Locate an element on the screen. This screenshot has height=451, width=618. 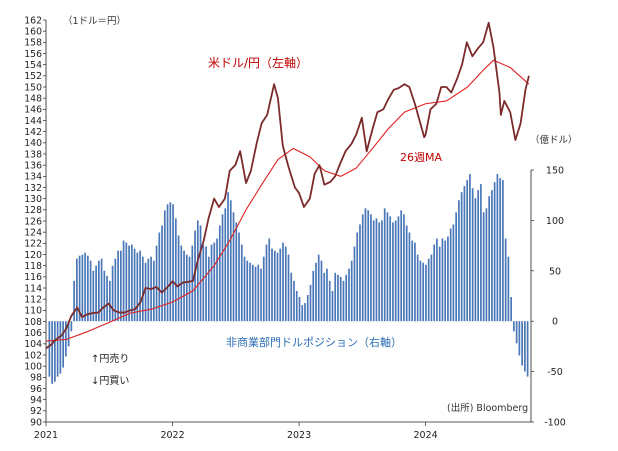
left-tick-label: 134 is located at coordinates (33, 177).